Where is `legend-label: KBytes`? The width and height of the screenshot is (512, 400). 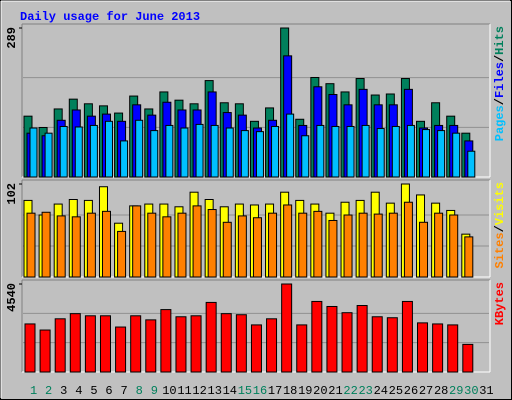
legend-label: KBytes is located at coordinates (500, 303).